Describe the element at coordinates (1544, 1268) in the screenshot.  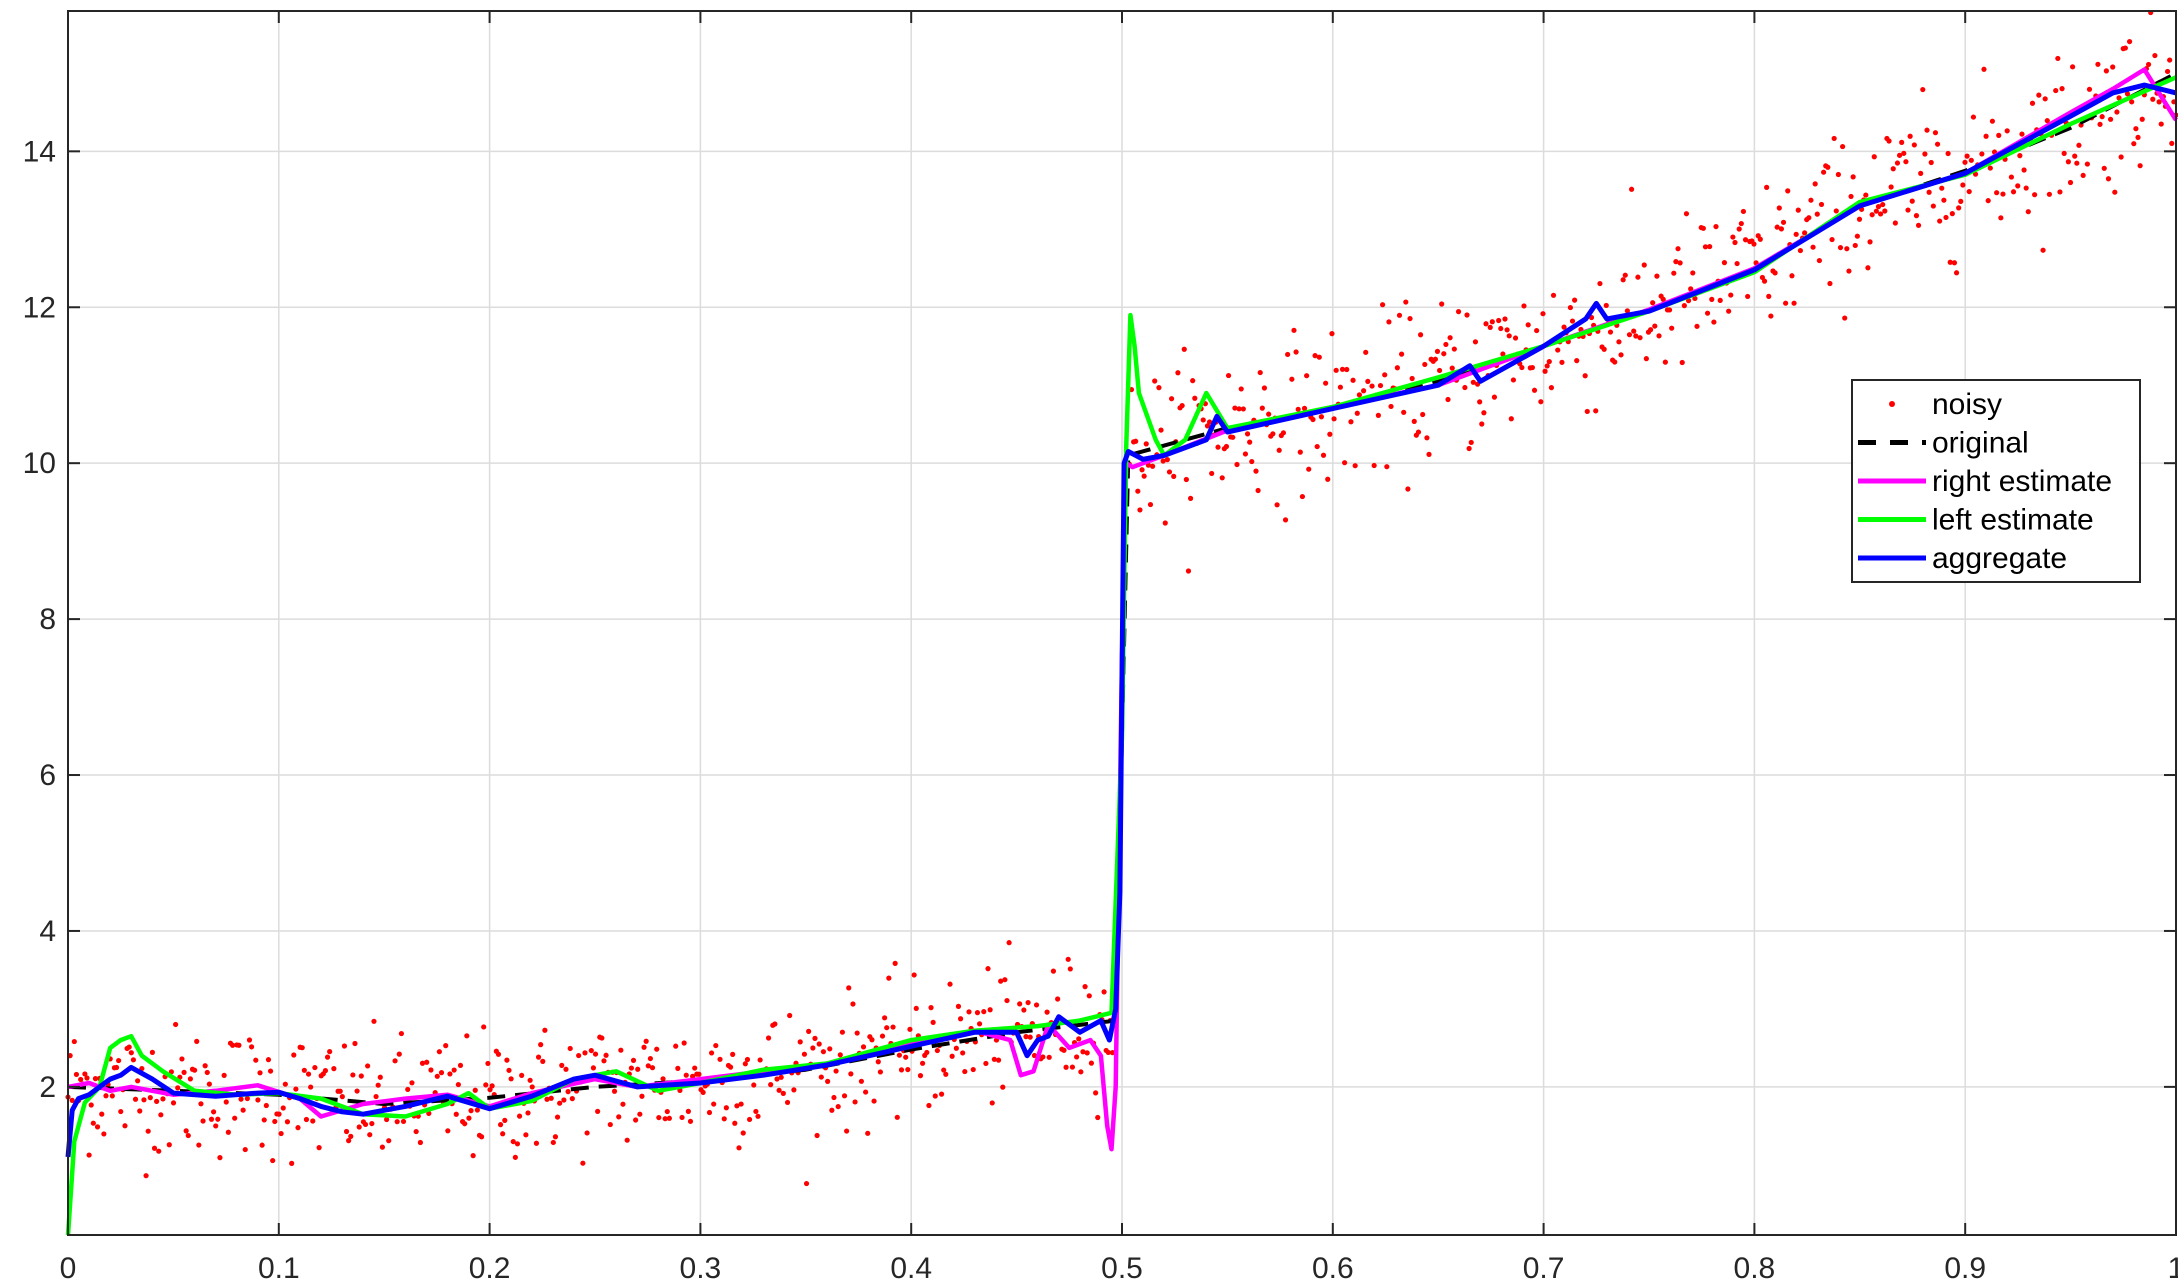
I see `x-tick-label: 0.7` at that location.